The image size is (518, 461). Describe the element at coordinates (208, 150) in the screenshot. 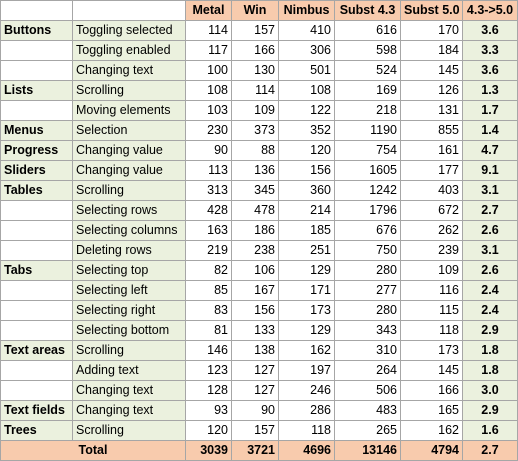

I see `value-cell: 90` at that location.